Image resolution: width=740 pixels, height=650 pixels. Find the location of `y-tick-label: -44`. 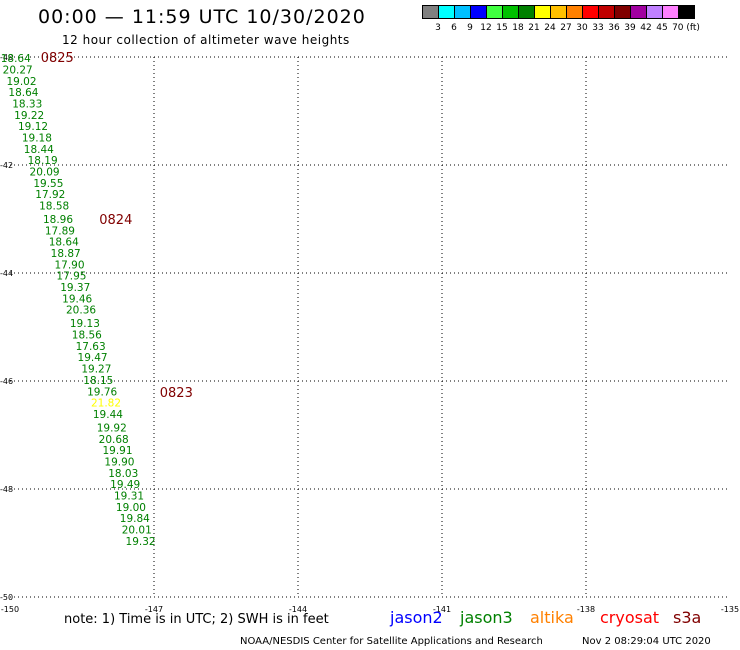

y-tick-label: -44 is located at coordinates (6, 273).